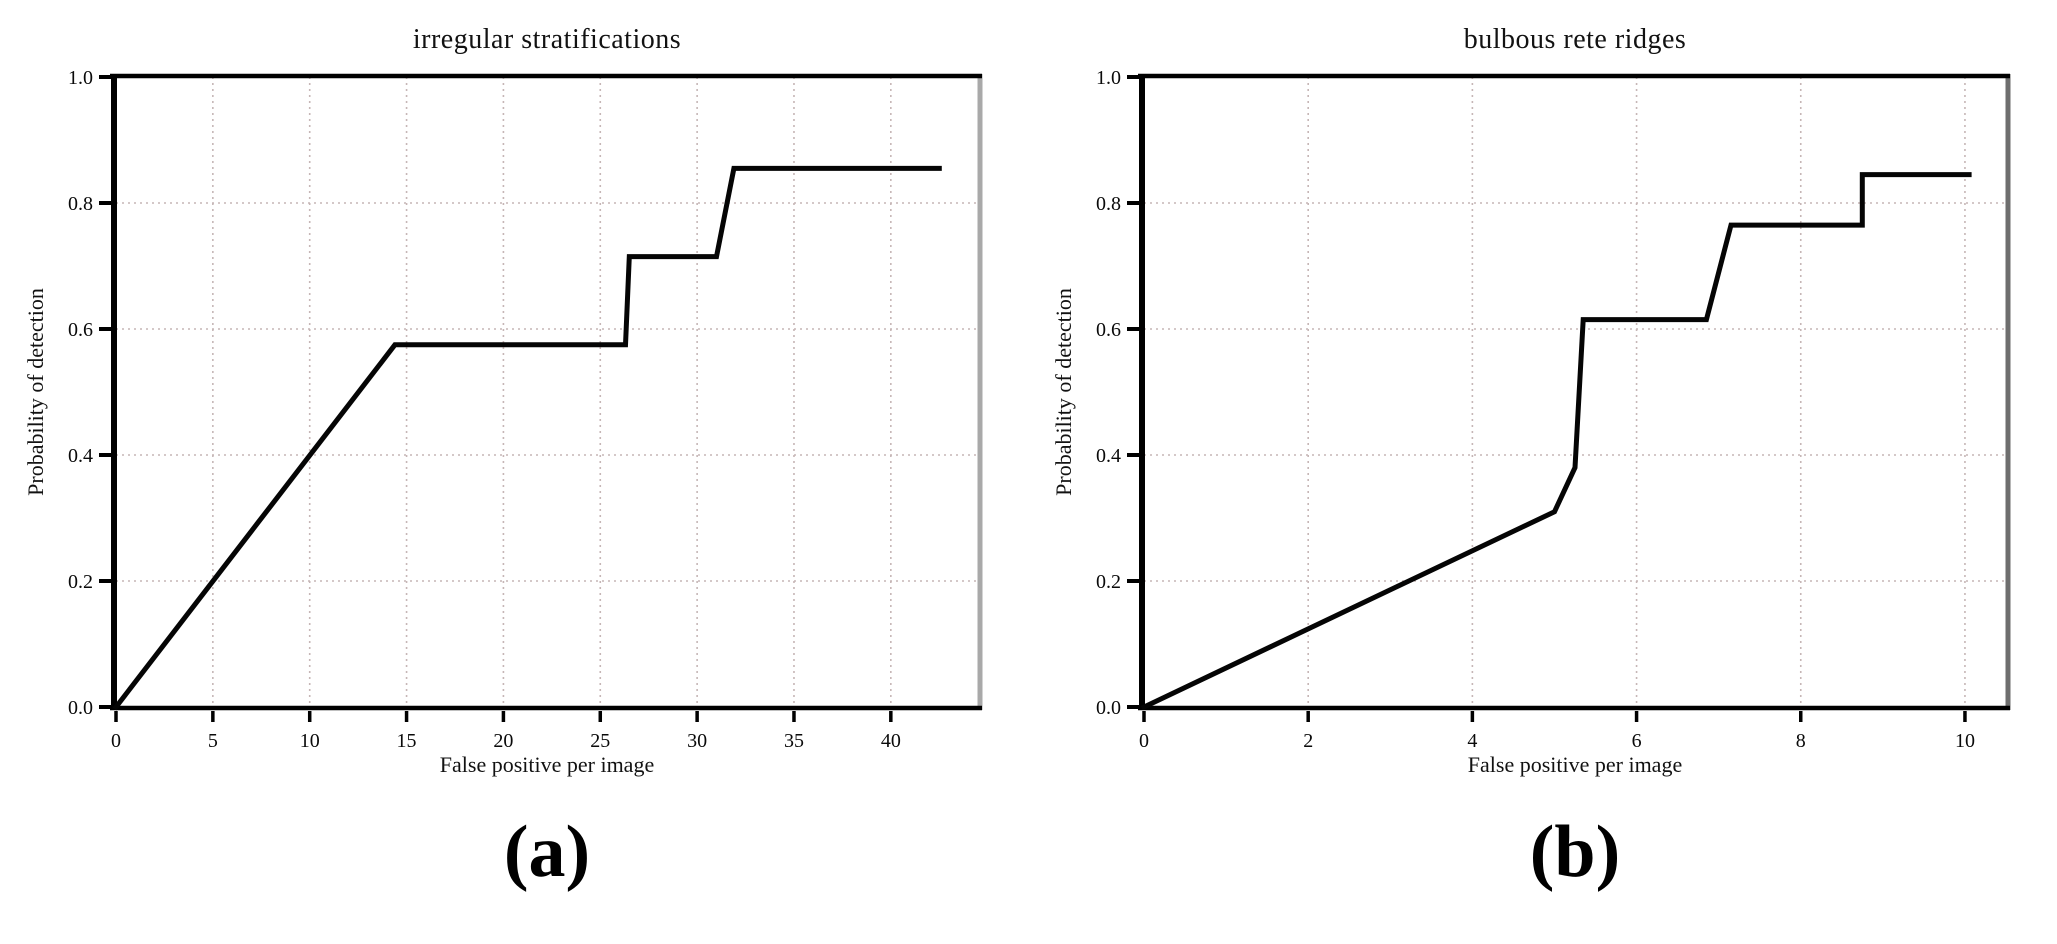 This screenshot has height=944, width=2057. What do you see at coordinates (503, 741) in the screenshot?
I see `x-tick-label: 20` at bounding box center [503, 741].